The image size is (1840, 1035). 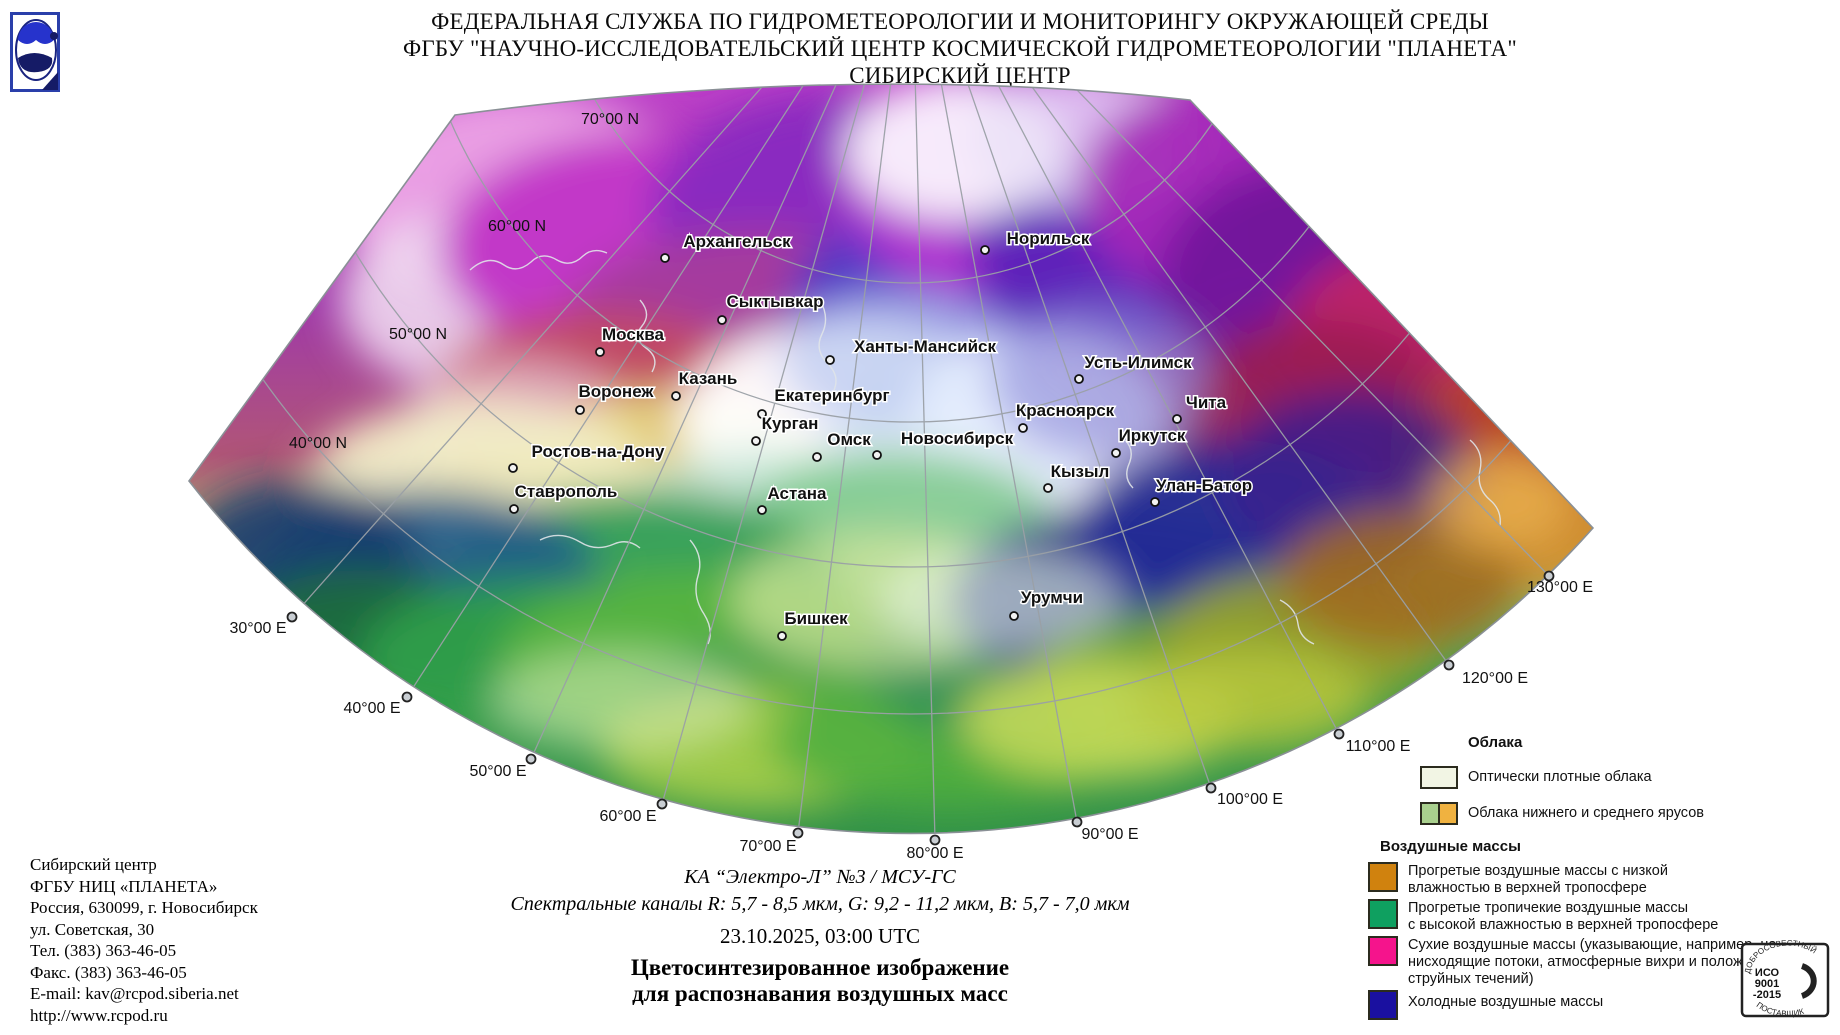 I want to click on city-label-Красноярск: Красноярск, so click(x=1065, y=410).